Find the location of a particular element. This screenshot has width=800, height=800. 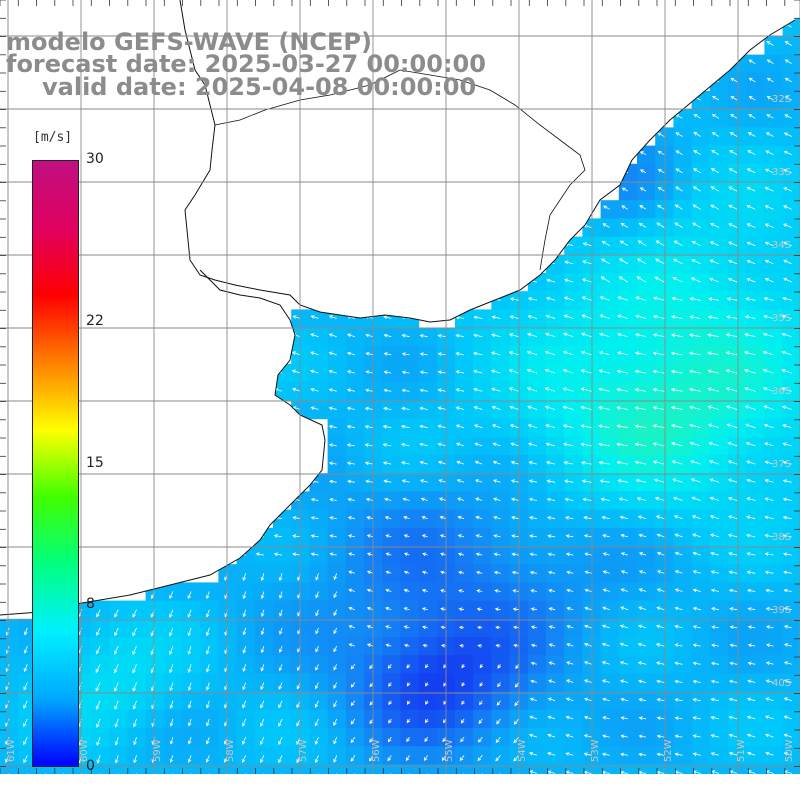

latitude-label: 32S is located at coordinates (781, 99).